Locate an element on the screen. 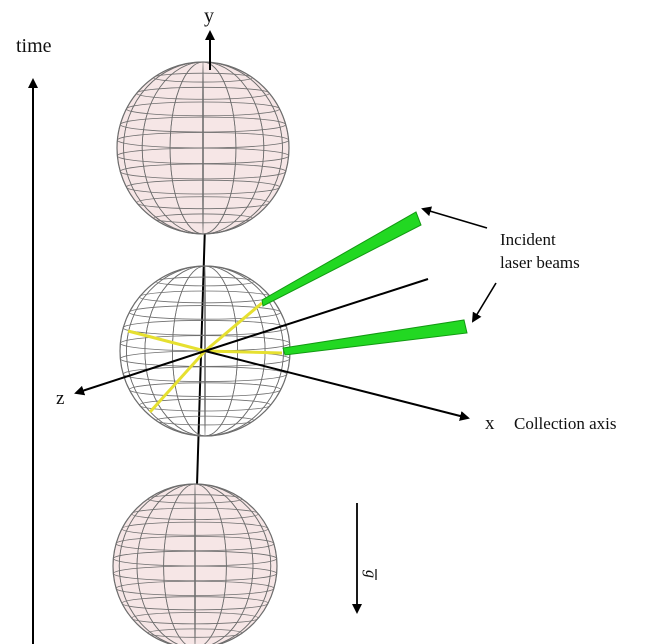  laser-beam-upper is located at coordinates (341, 259).